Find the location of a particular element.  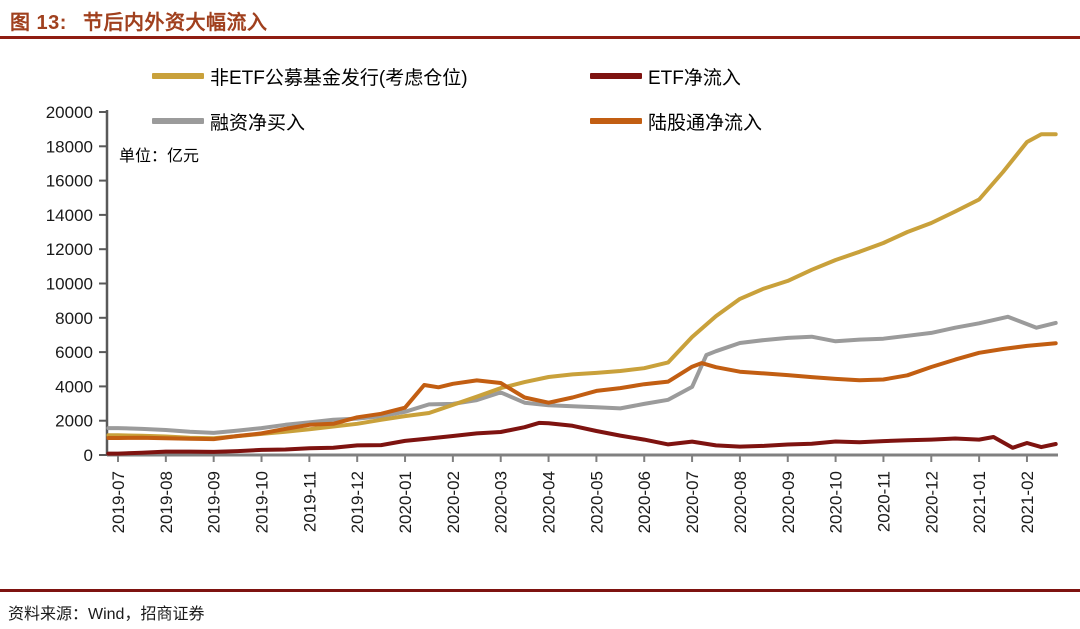

y-axis-tick-label: 14000 is located at coordinates (69, 215).